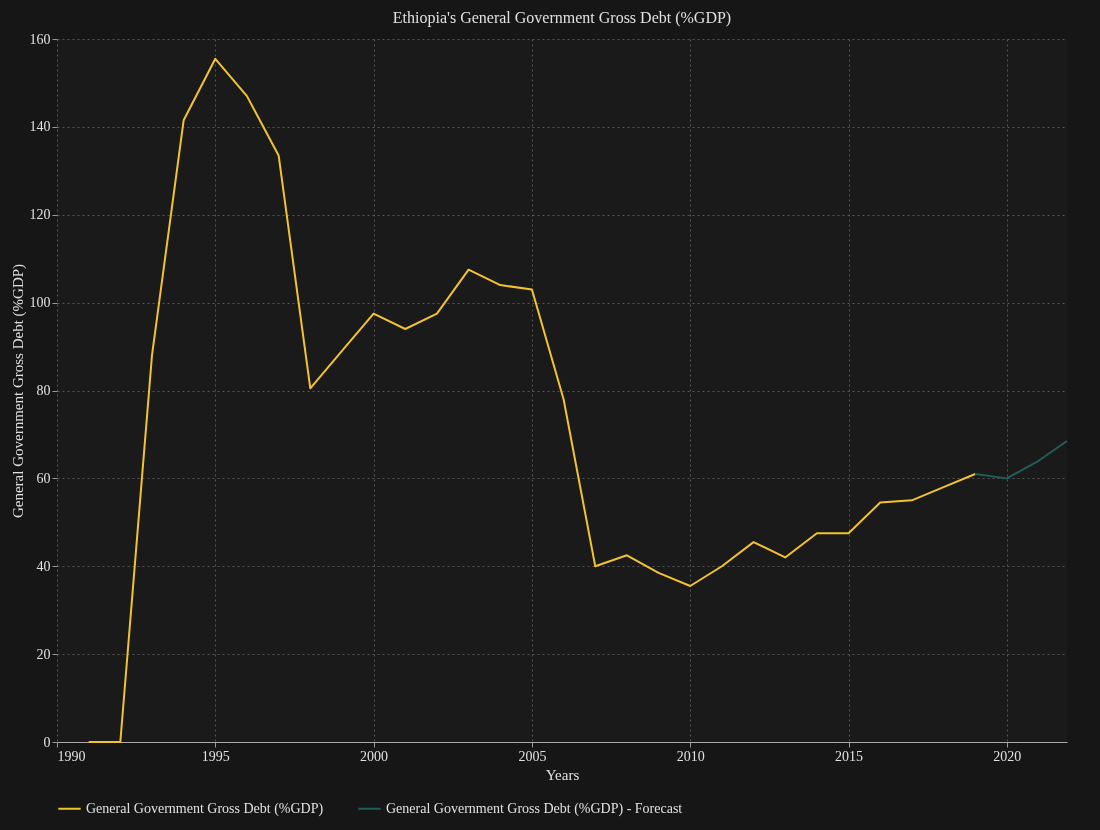  I want to click on y-axis-title: General Government Gross Debt (%GDP), so click(18, 391).